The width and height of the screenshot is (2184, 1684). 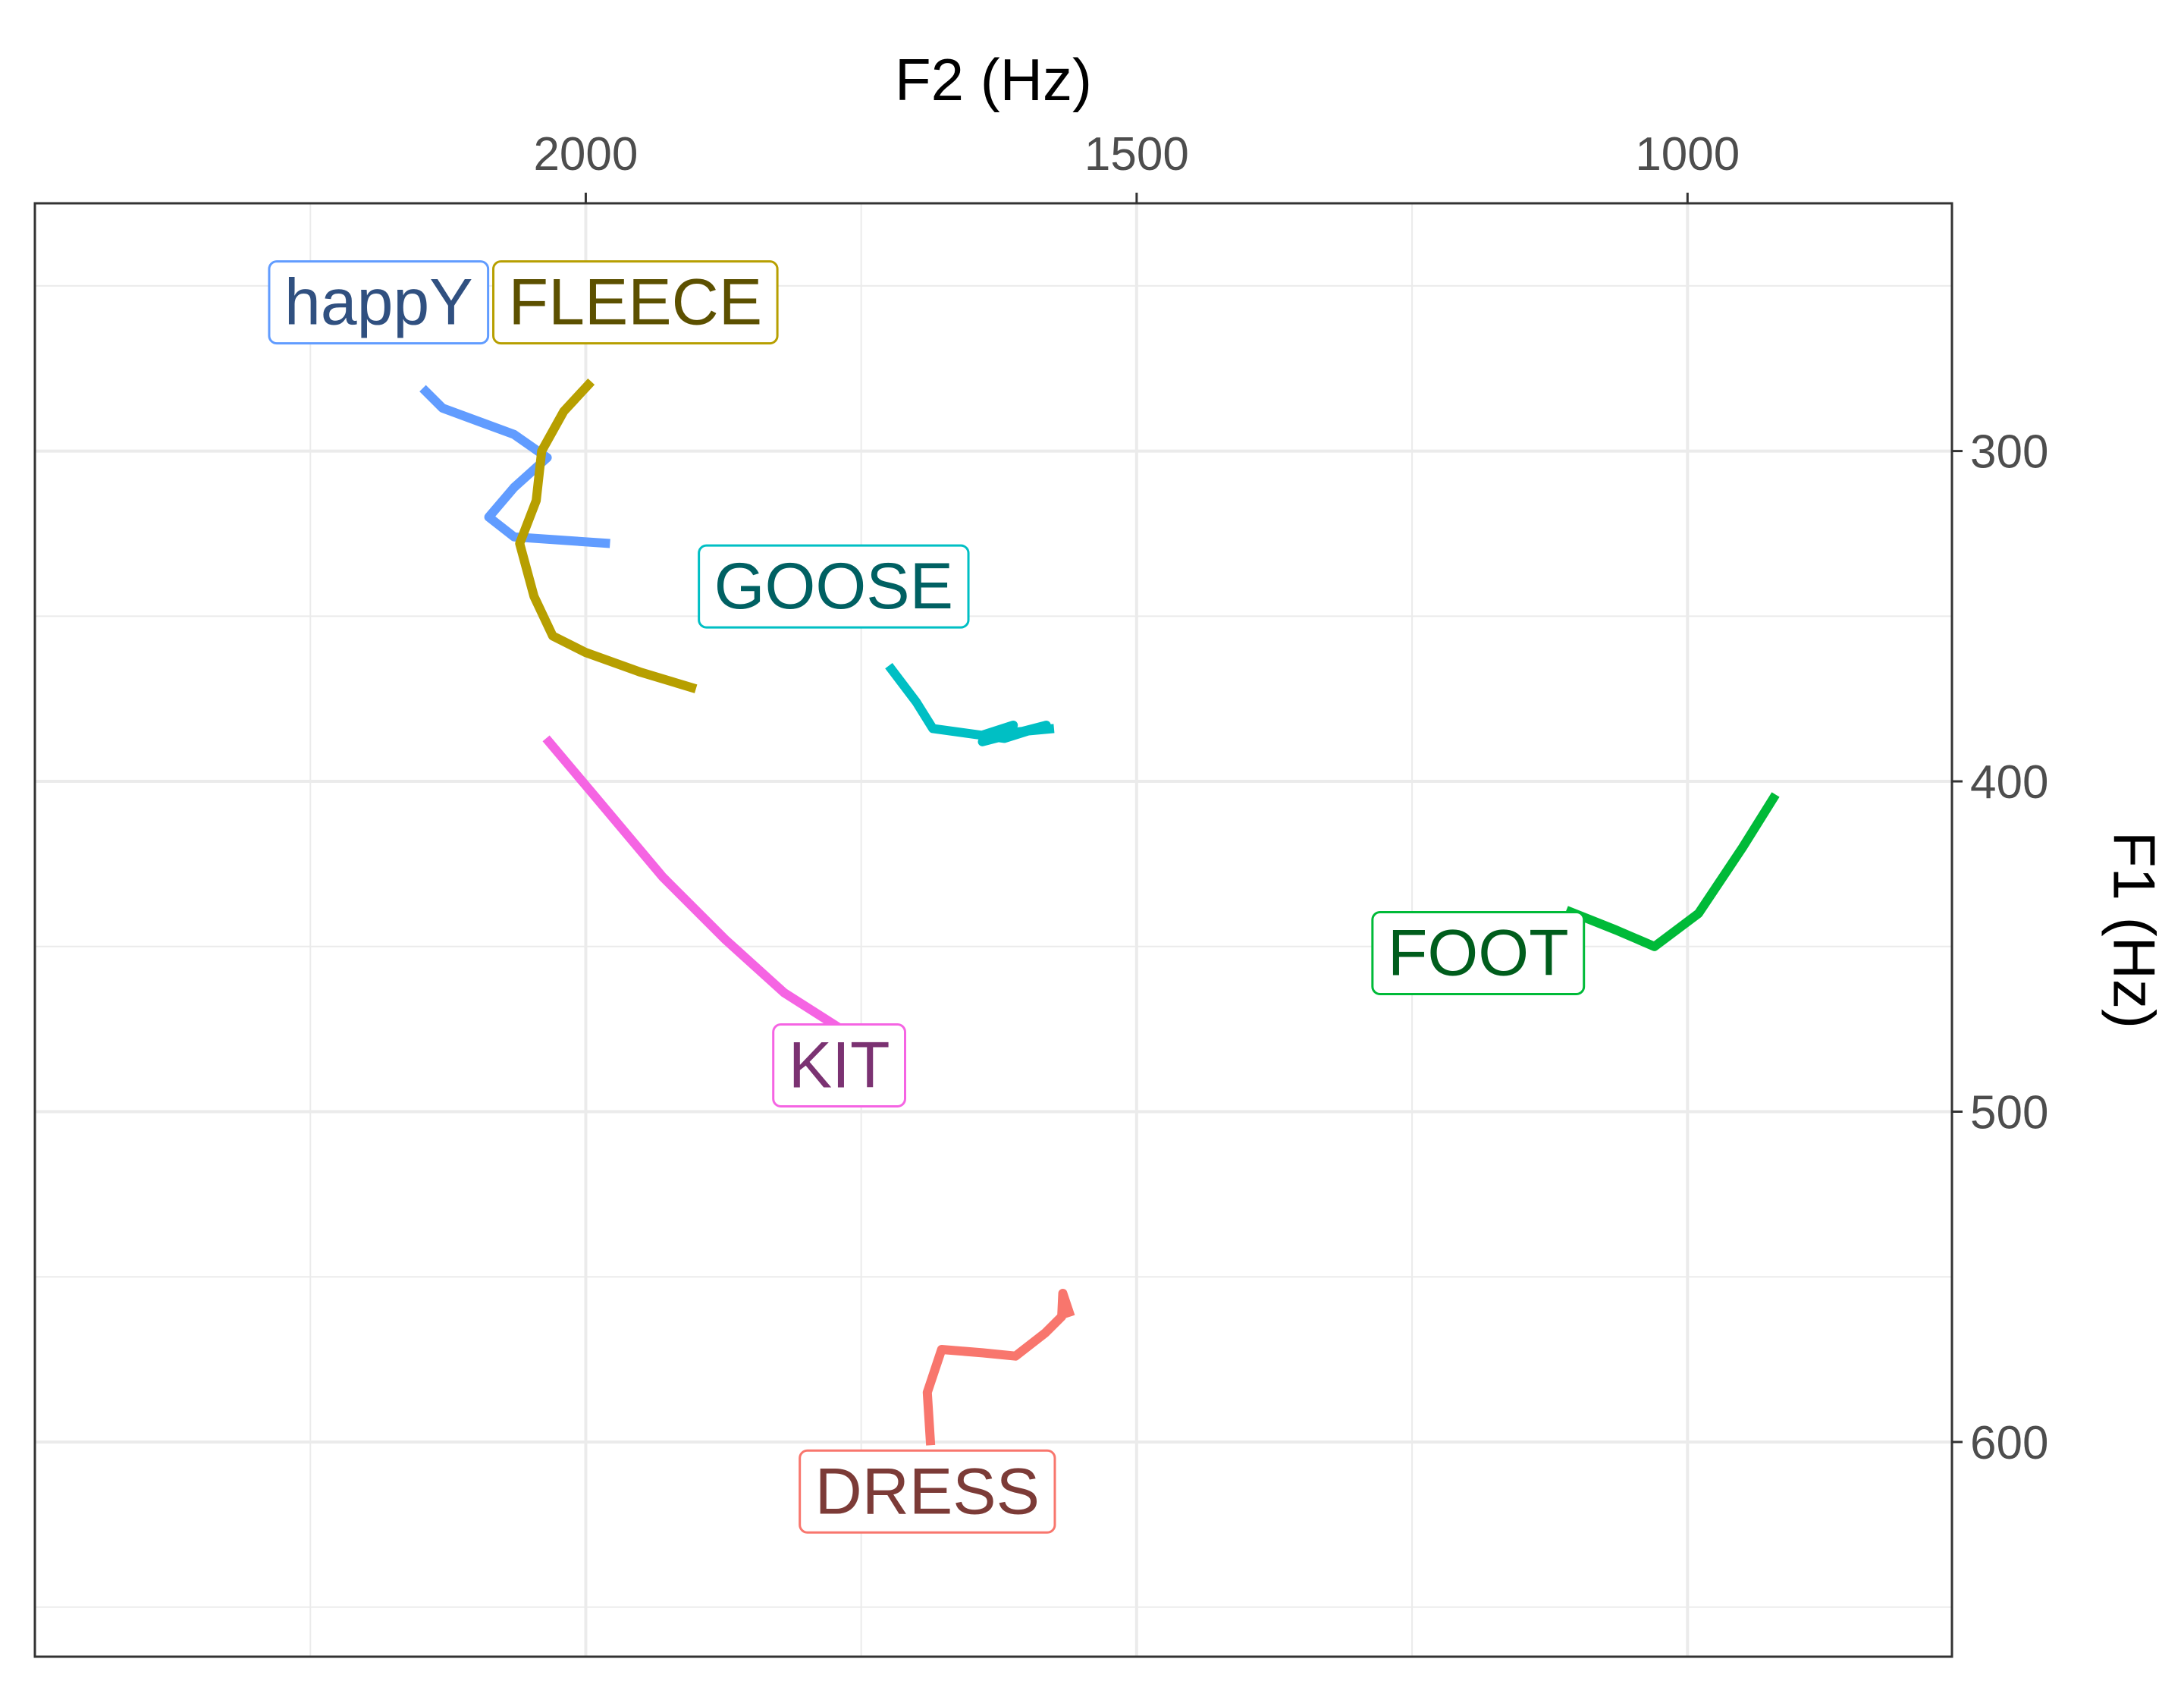 I want to click on label-text: happY, so click(x=378, y=302).